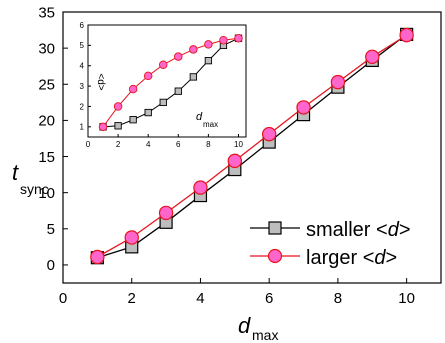 This screenshot has width=445, height=343. I want to click on main-x-tick-label: 4, so click(200, 298).